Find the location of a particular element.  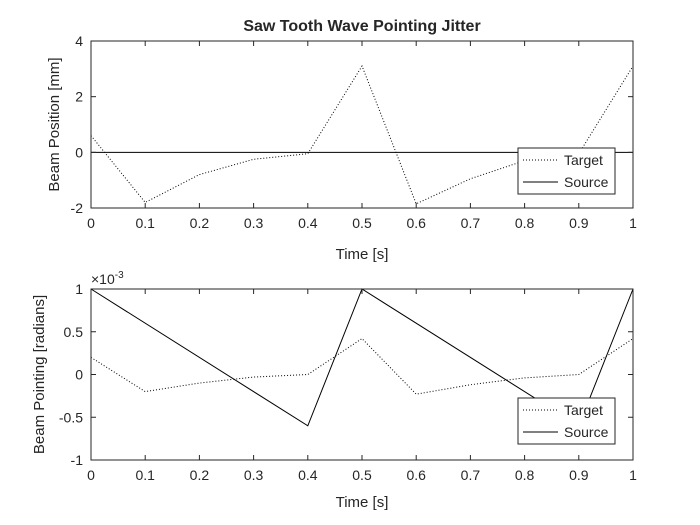

bottom-x-tick-label: 1 is located at coordinates (633, 475).